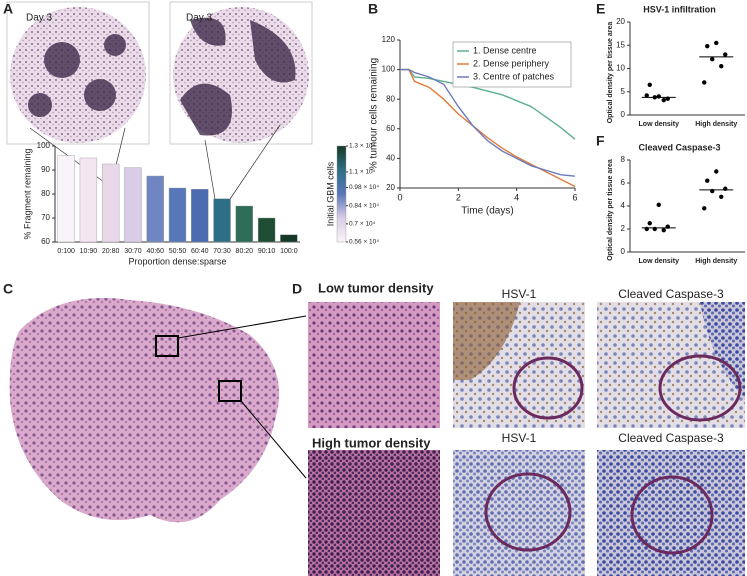  What do you see at coordinates (600, 9) in the screenshot?
I see `panel-label: E` at bounding box center [600, 9].